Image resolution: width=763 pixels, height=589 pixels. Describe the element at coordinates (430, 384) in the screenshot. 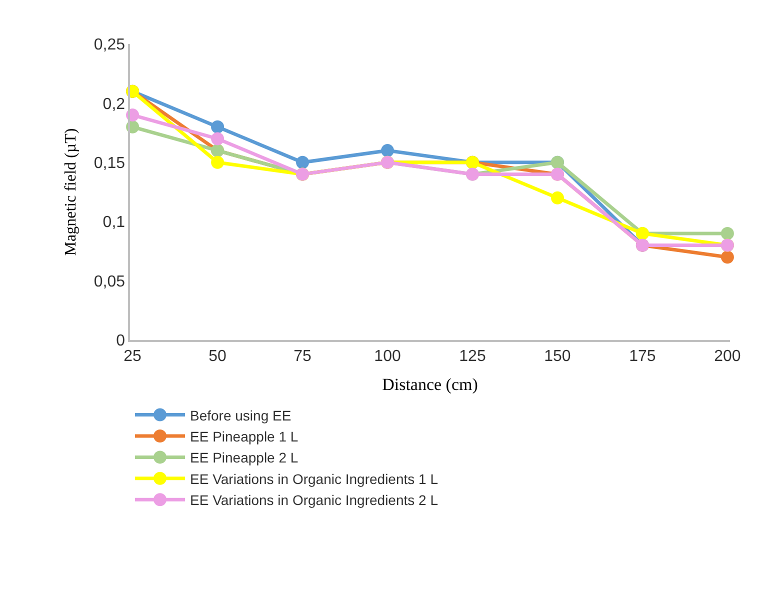

I see `x-axis-title: Distance (cm)` at that location.